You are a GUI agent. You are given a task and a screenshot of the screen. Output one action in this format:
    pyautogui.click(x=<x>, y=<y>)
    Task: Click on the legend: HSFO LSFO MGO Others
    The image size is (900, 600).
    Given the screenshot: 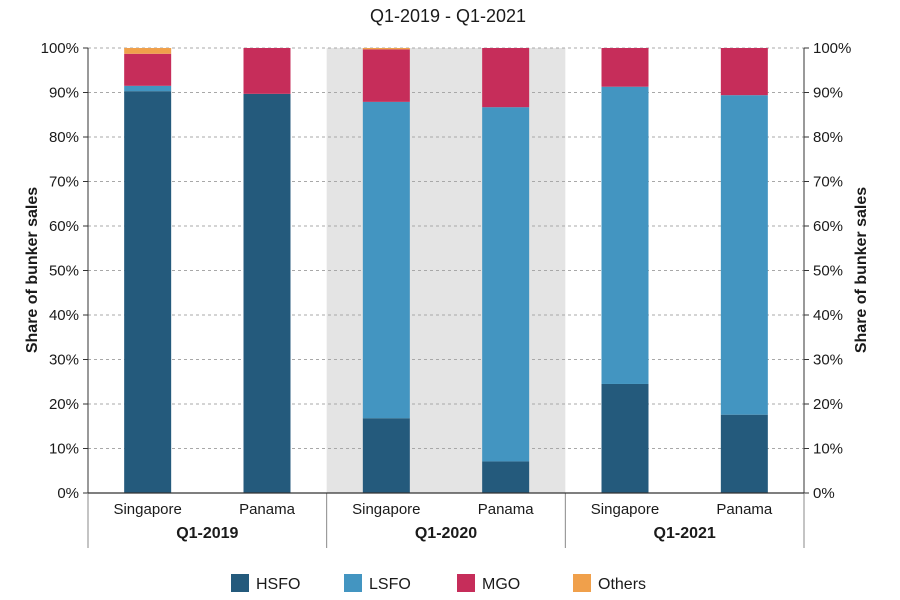 What is the action you would take?
    pyautogui.click(x=438, y=583)
    